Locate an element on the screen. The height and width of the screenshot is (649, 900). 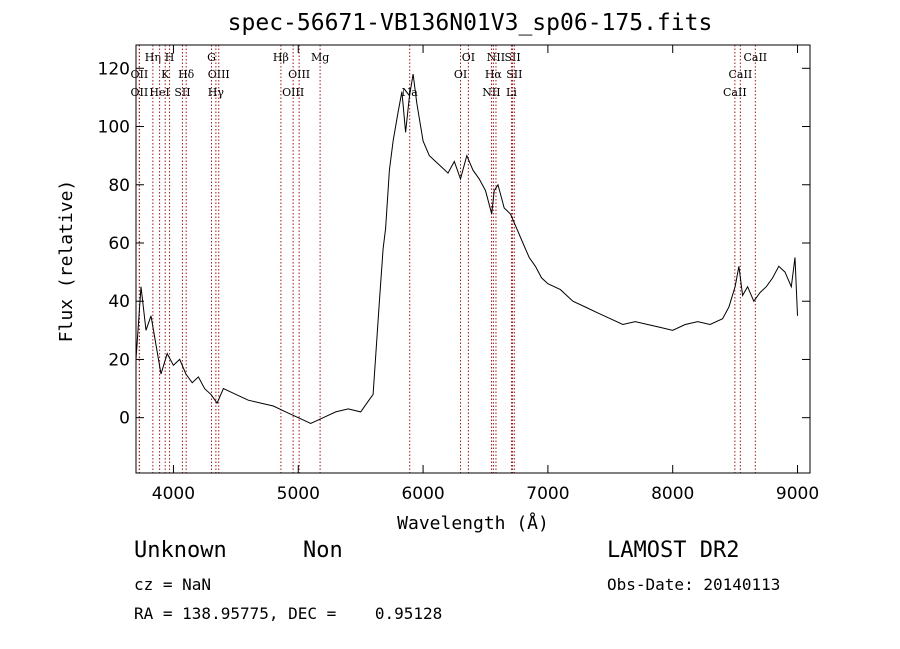
line-marker-label: Hβ is located at coordinates (281, 57).